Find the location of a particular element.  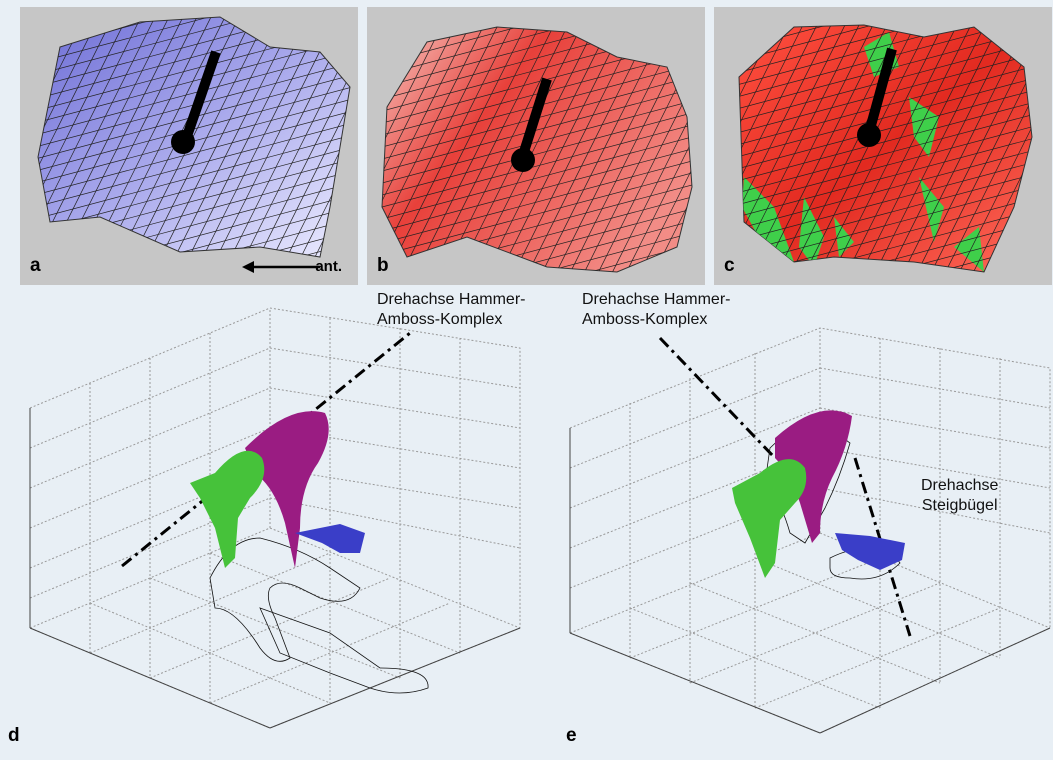

stapes-mesh-d is located at coordinates (344, 650).